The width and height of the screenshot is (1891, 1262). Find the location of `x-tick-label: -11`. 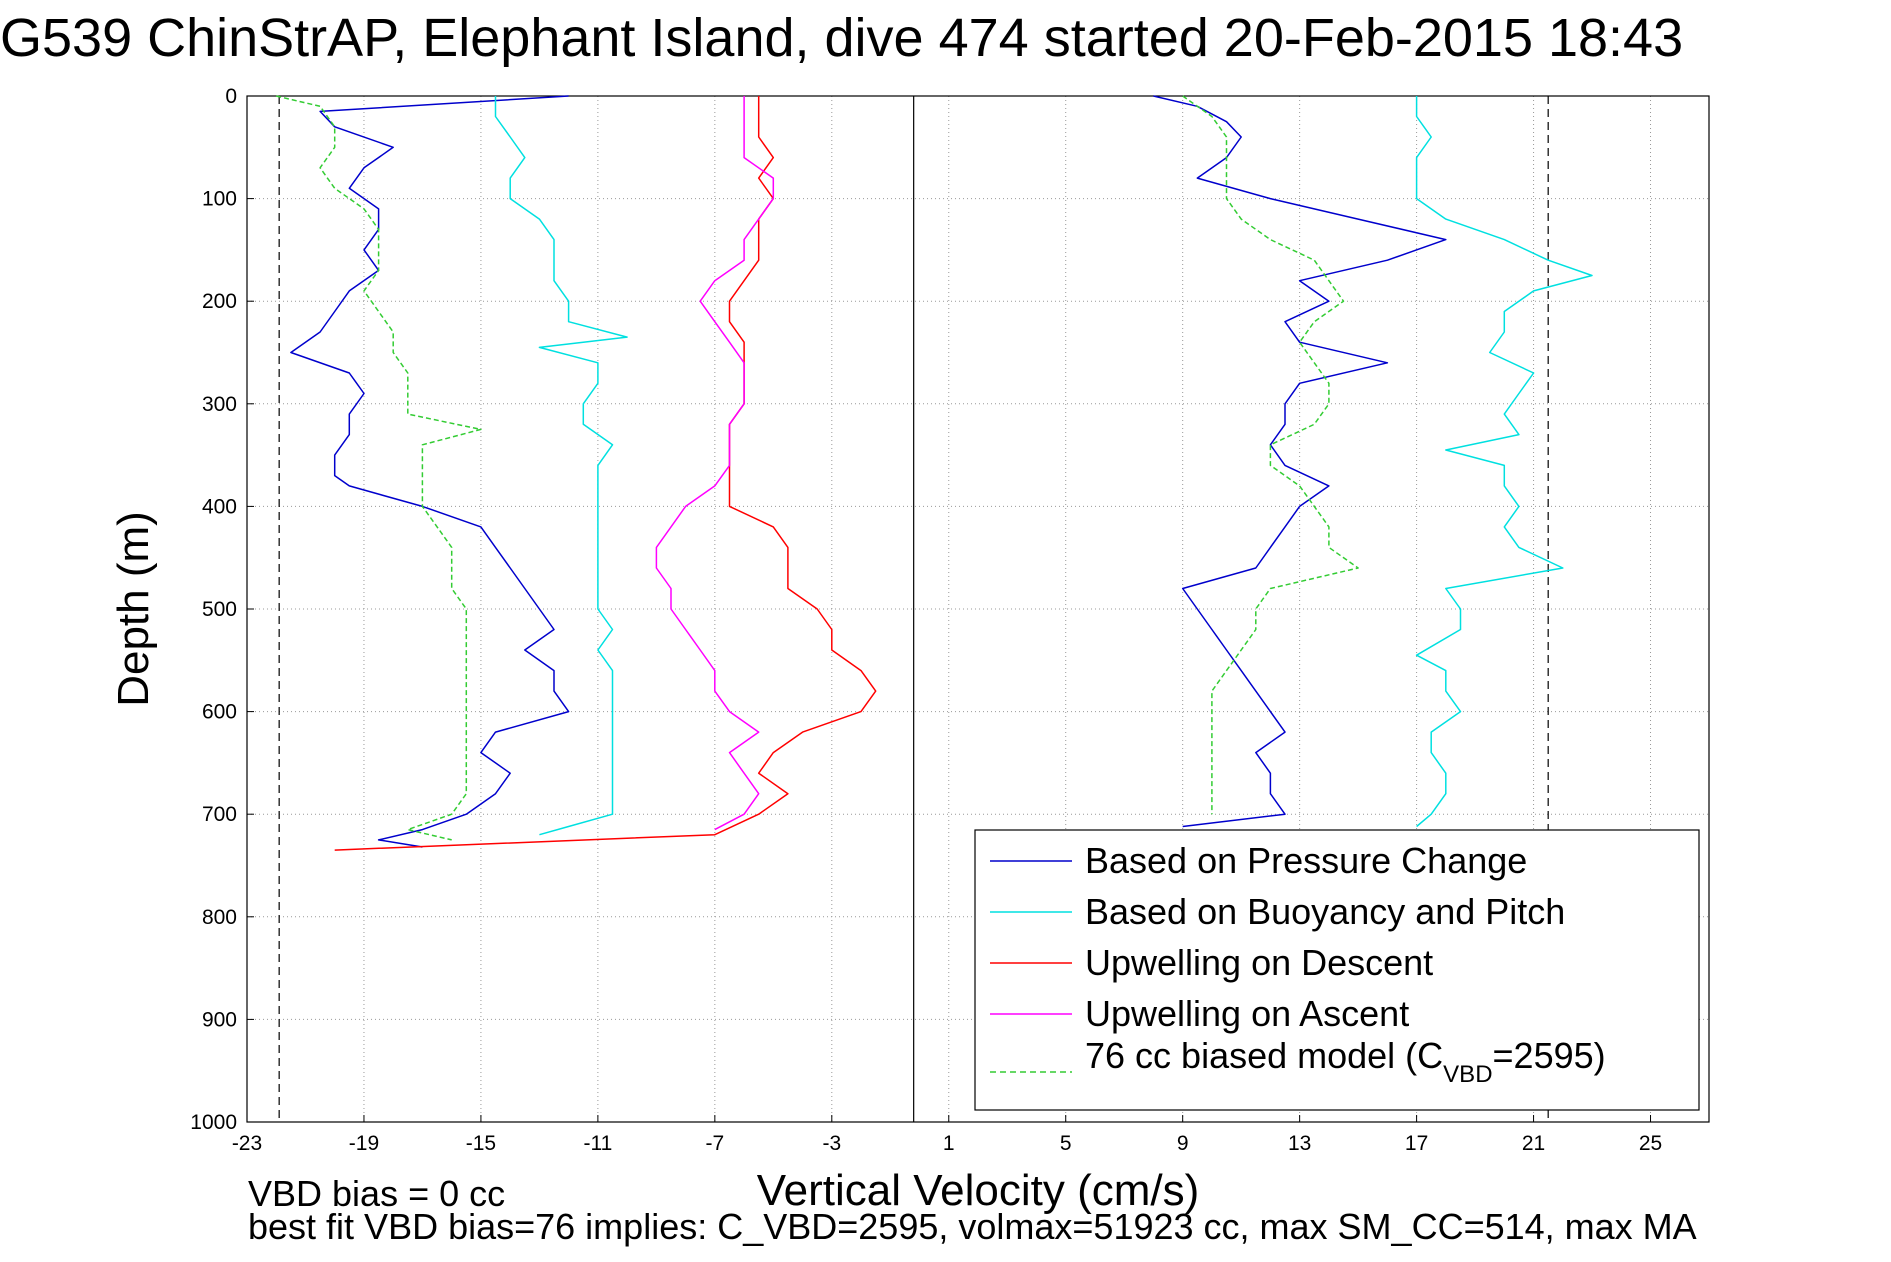

x-tick-label: -11 is located at coordinates (597, 1143).